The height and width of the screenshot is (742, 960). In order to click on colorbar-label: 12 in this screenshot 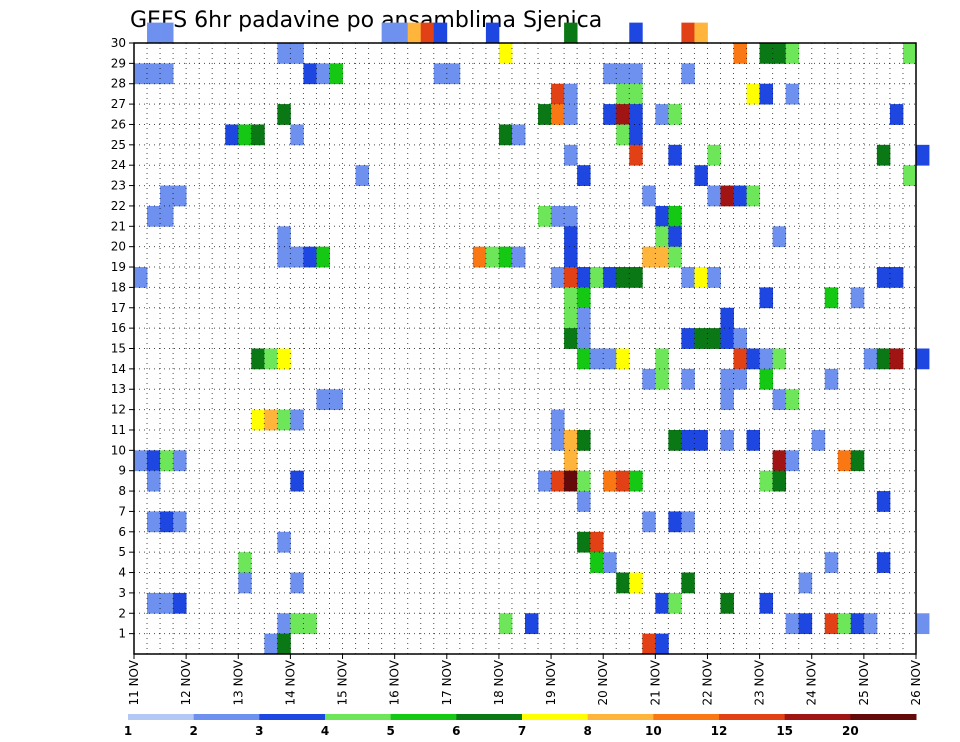, I will do `click(719, 731)`.